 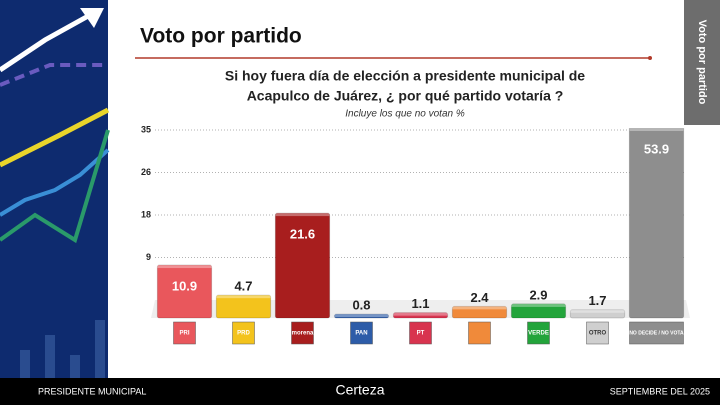 I want to click on x-tick-label: PT, so click(x=421, y=334).